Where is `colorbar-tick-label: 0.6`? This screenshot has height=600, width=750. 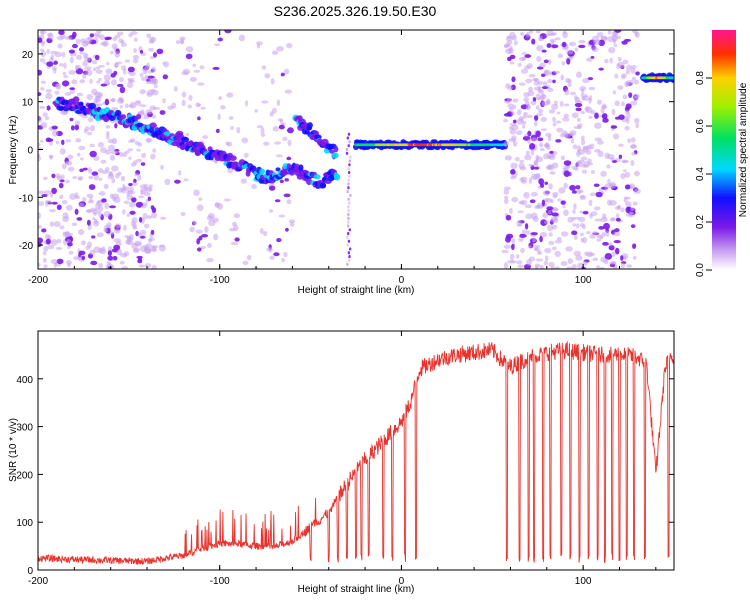 colorbar-tick-label: 0.6 is located at coordinates (700, 126).